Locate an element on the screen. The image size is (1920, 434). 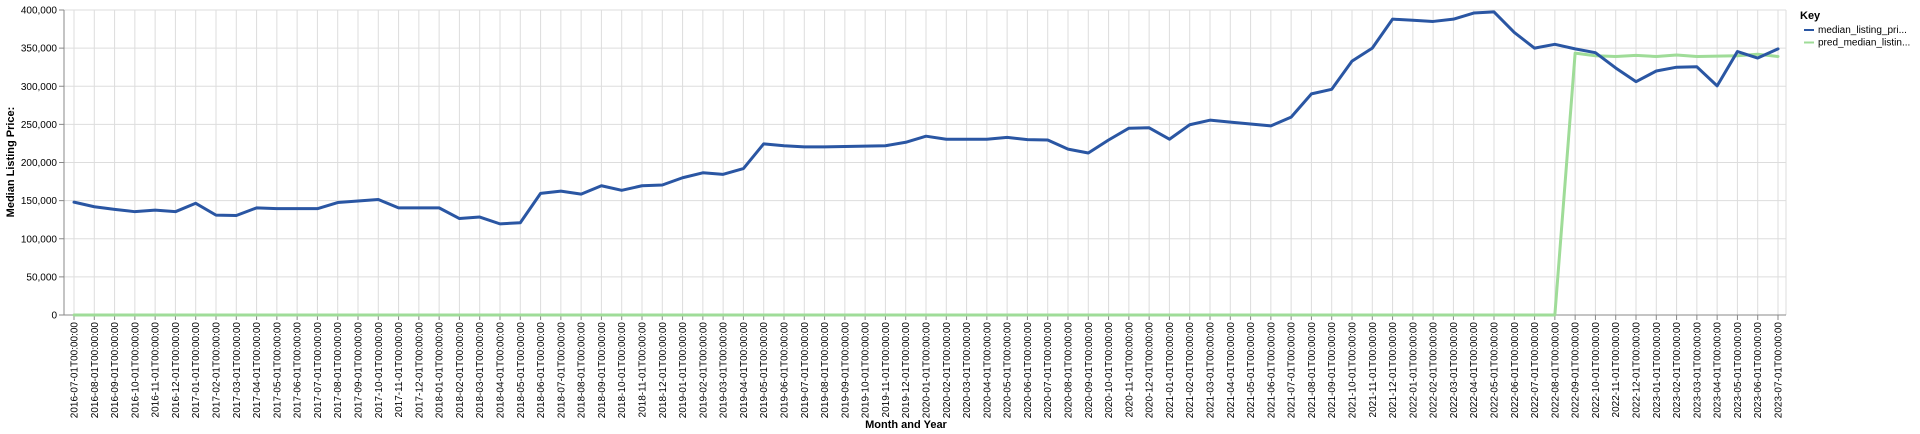
y-axis-title: Median Listing Price: is located at coordinates (11, 162).